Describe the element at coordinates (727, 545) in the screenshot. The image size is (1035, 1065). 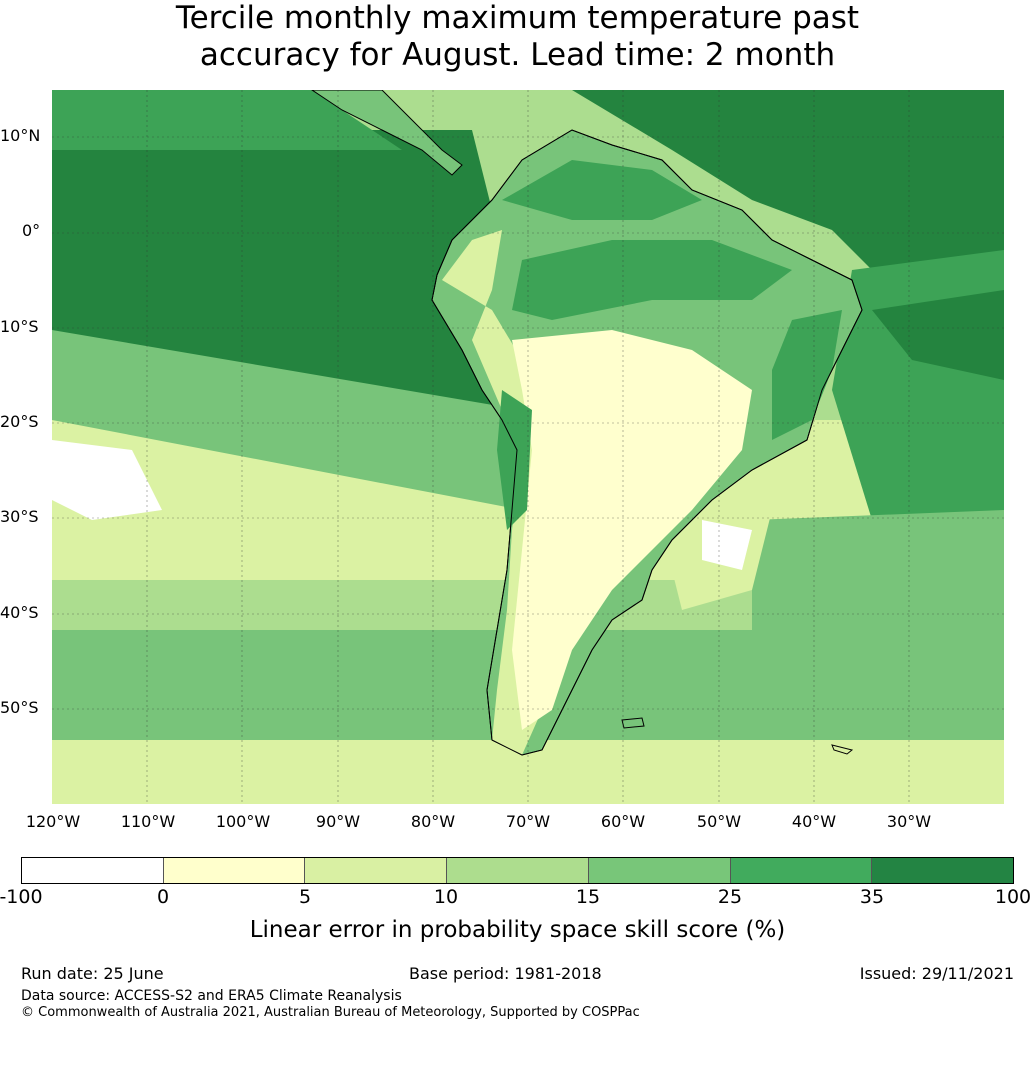
I see `ocean-plate-white` at that location.